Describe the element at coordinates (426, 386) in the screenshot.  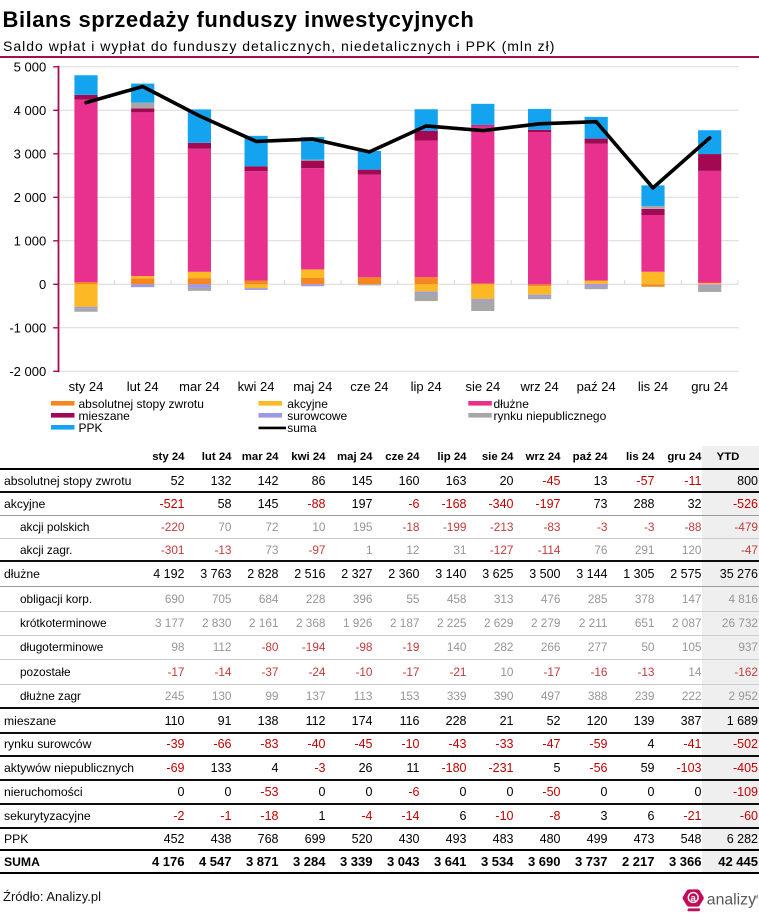
I see `svg-text: lip 24` at that location.